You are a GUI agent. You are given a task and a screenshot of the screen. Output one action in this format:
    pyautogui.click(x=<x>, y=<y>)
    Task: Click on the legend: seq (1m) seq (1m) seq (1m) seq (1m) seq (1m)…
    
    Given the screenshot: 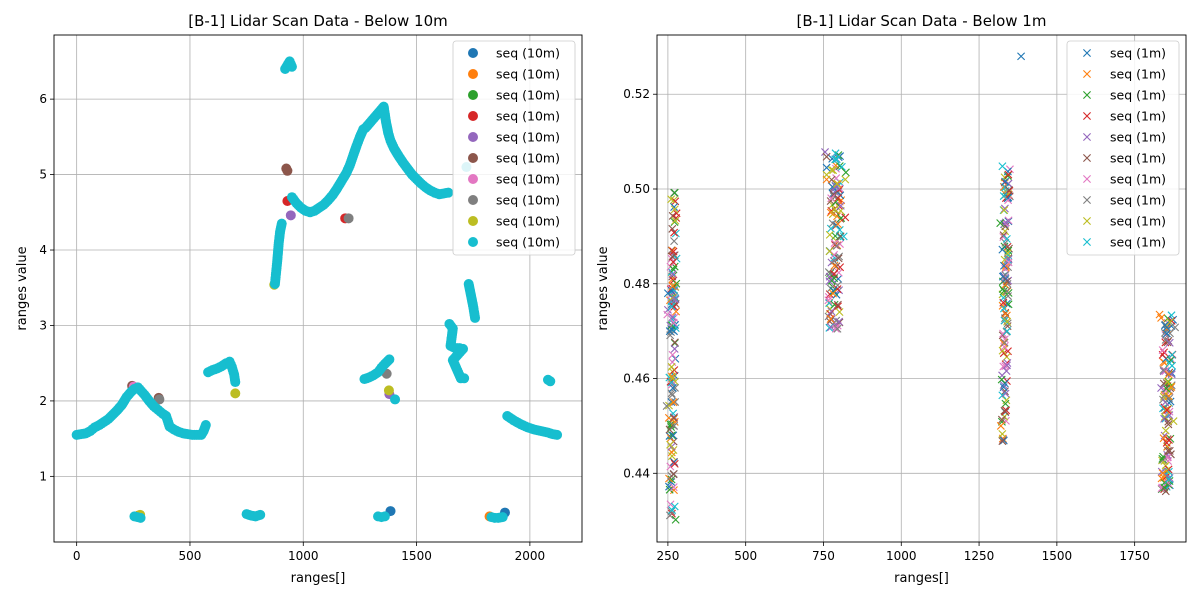 What is the action you would take?
    pyautogui.click(x=1123, y=148)
    